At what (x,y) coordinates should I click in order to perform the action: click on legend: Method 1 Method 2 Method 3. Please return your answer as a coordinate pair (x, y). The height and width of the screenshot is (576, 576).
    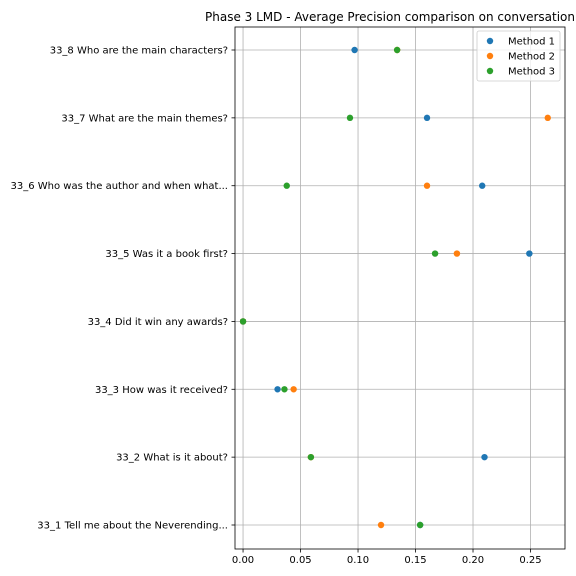
    Looking at the image, I should click on (518, 56).